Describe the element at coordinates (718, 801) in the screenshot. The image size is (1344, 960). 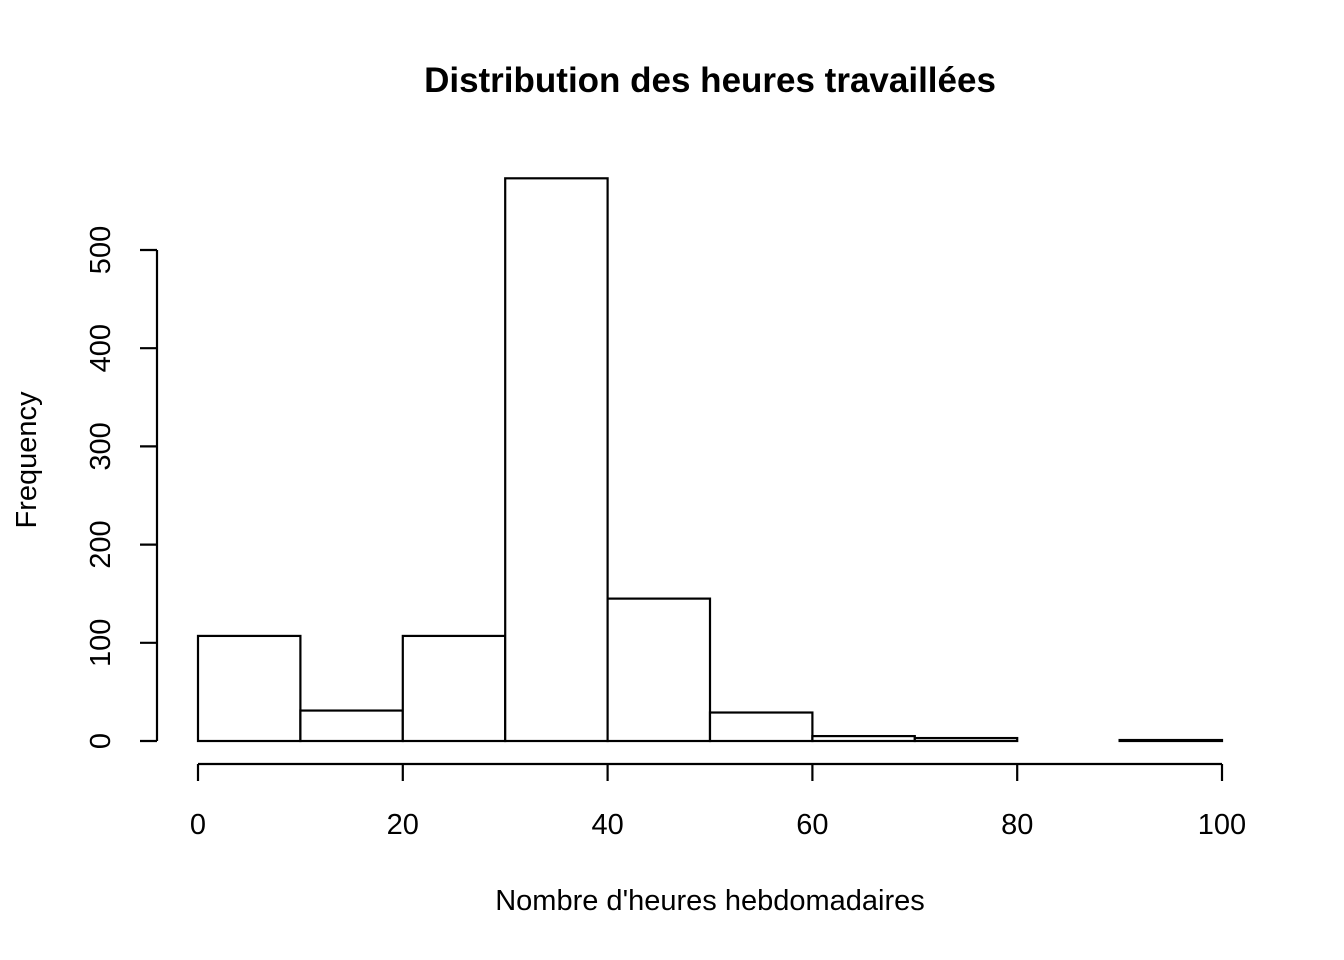
I see `x-axis: 0 20 40 60 80 100` at that location.